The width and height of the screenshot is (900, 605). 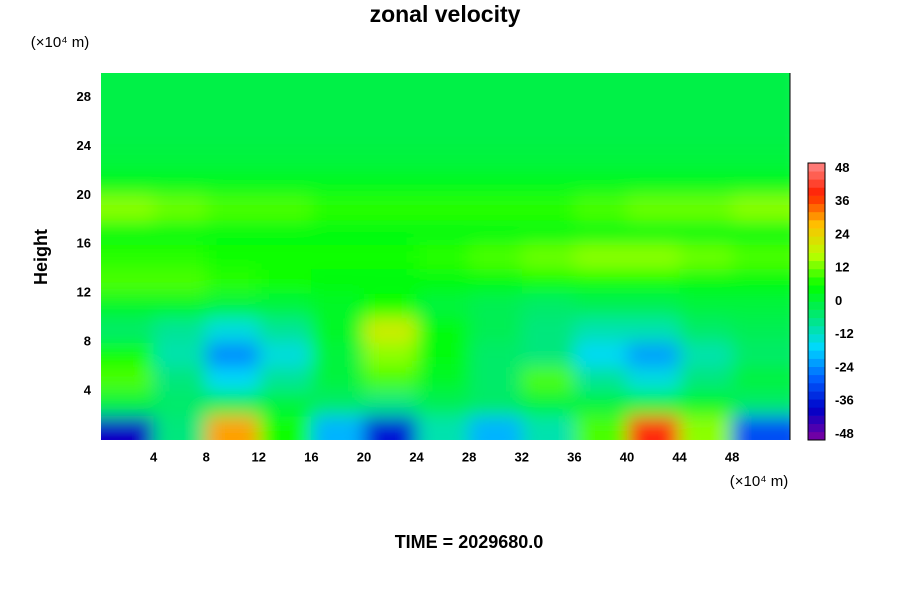 I want to click on x-tick-label: 32, so click(x=522, y=456).